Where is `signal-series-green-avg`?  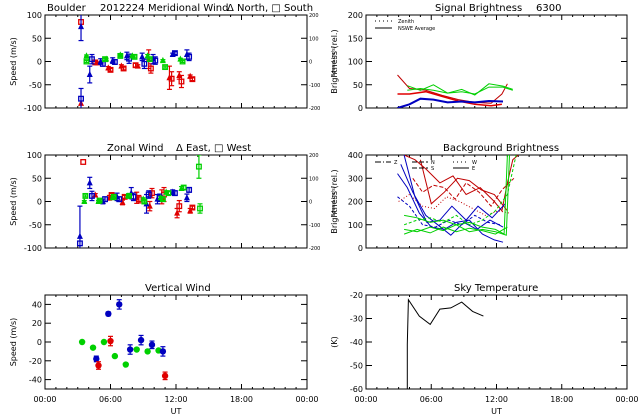
signal-series-green-avg is located at coordinates (460, 90).